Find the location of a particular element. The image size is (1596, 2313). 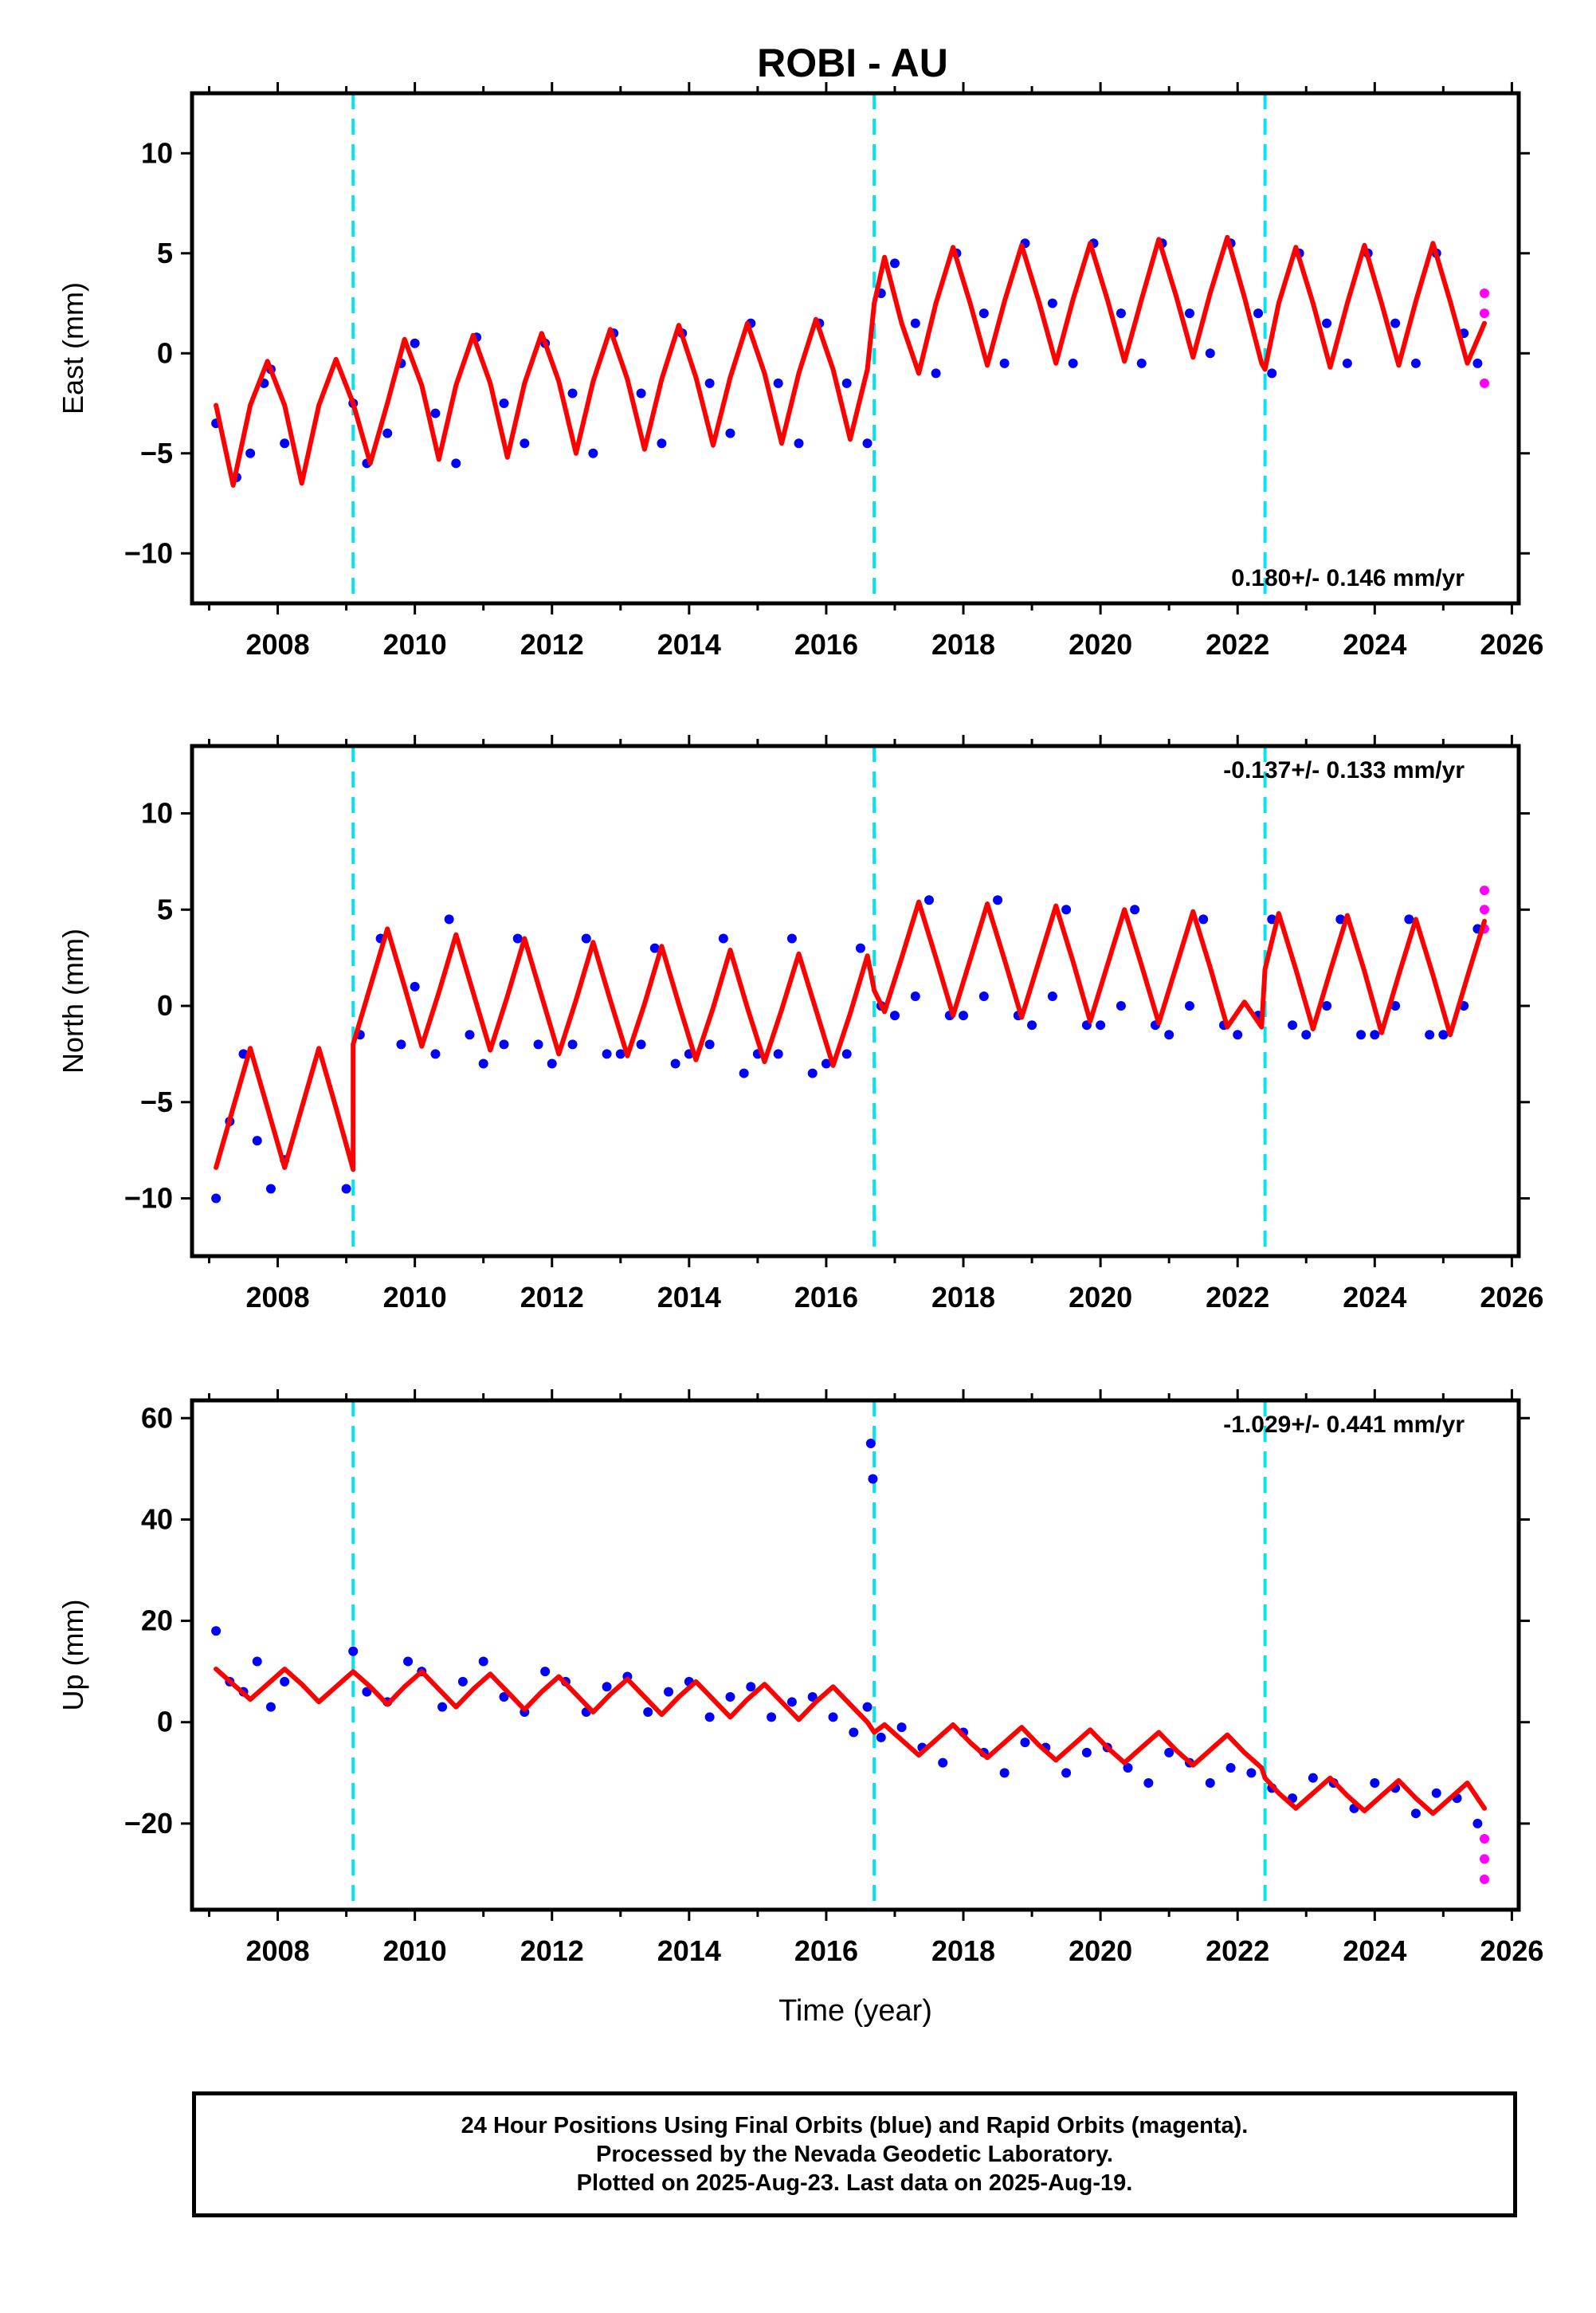

up-x-tick-label: 2012 is located at coordinates (552, 1950).